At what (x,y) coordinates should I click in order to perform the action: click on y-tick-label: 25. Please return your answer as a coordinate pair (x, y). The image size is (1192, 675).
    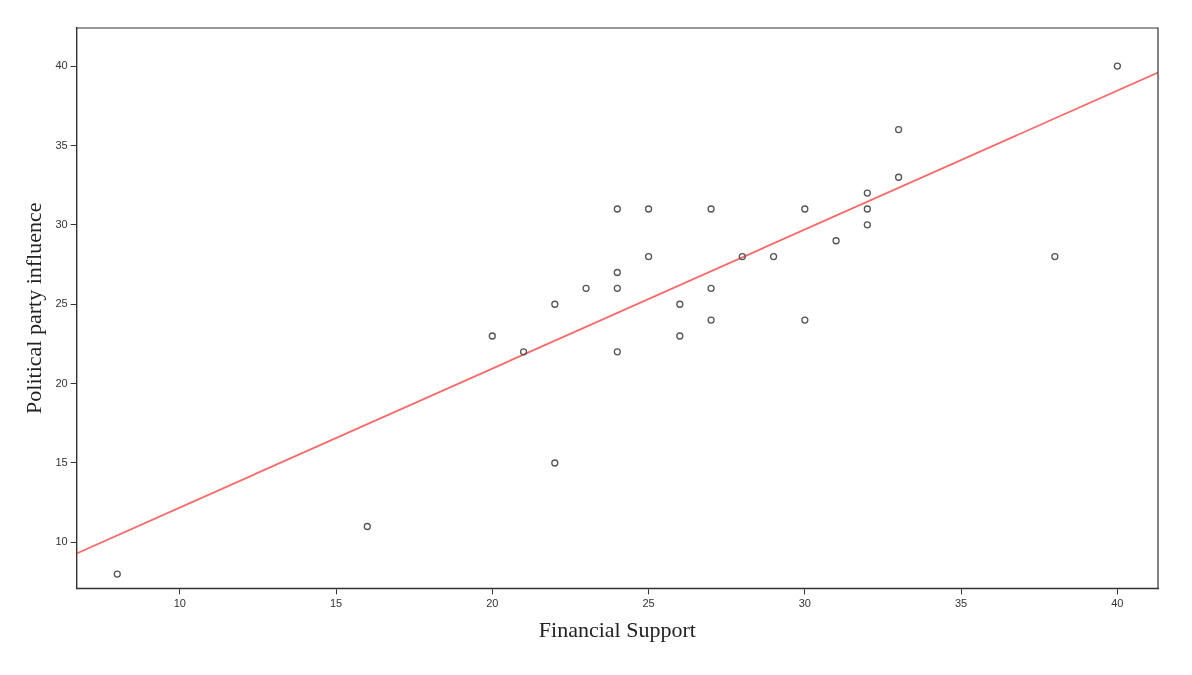
    Looking at the image, I should click on (61, 303).